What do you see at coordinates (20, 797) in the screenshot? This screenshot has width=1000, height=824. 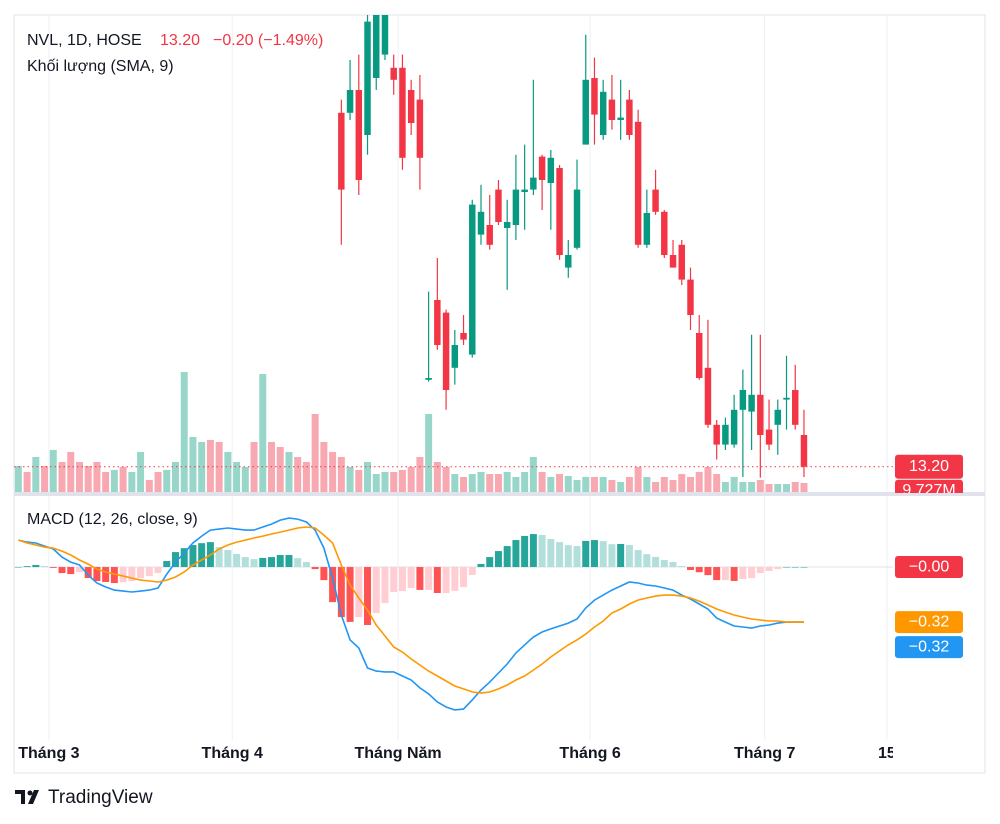 I see `logo-shape` at bounding box center [20, 797].